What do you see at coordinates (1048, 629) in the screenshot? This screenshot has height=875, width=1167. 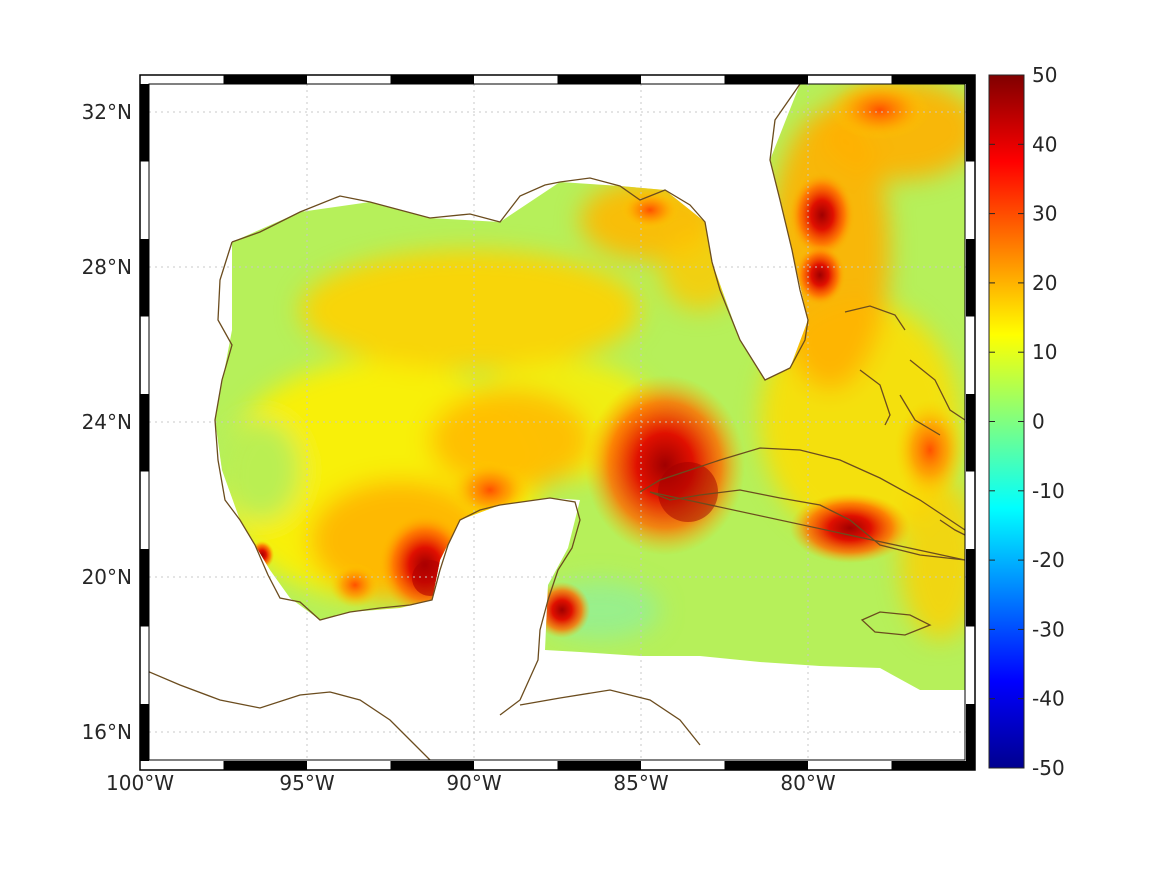 I see `colorbar-tick-label: -30` at bounding box center [1048, 629].